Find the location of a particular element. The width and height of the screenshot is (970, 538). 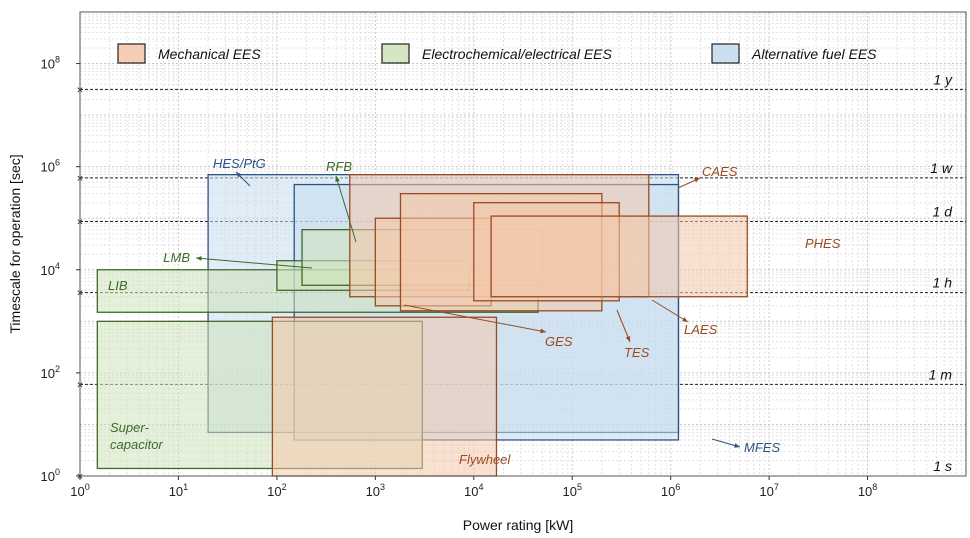

reference-line-label: 1 w is located at coordinates (941, 168).